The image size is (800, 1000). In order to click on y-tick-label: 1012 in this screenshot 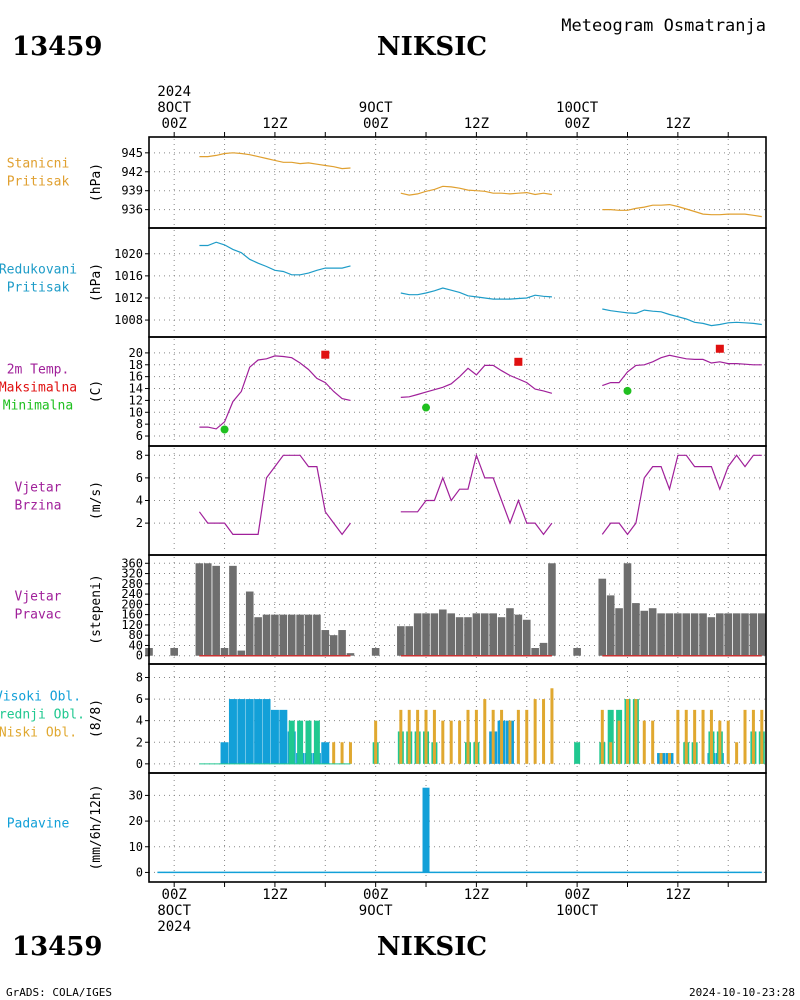, I will do `click(128, 298)`.